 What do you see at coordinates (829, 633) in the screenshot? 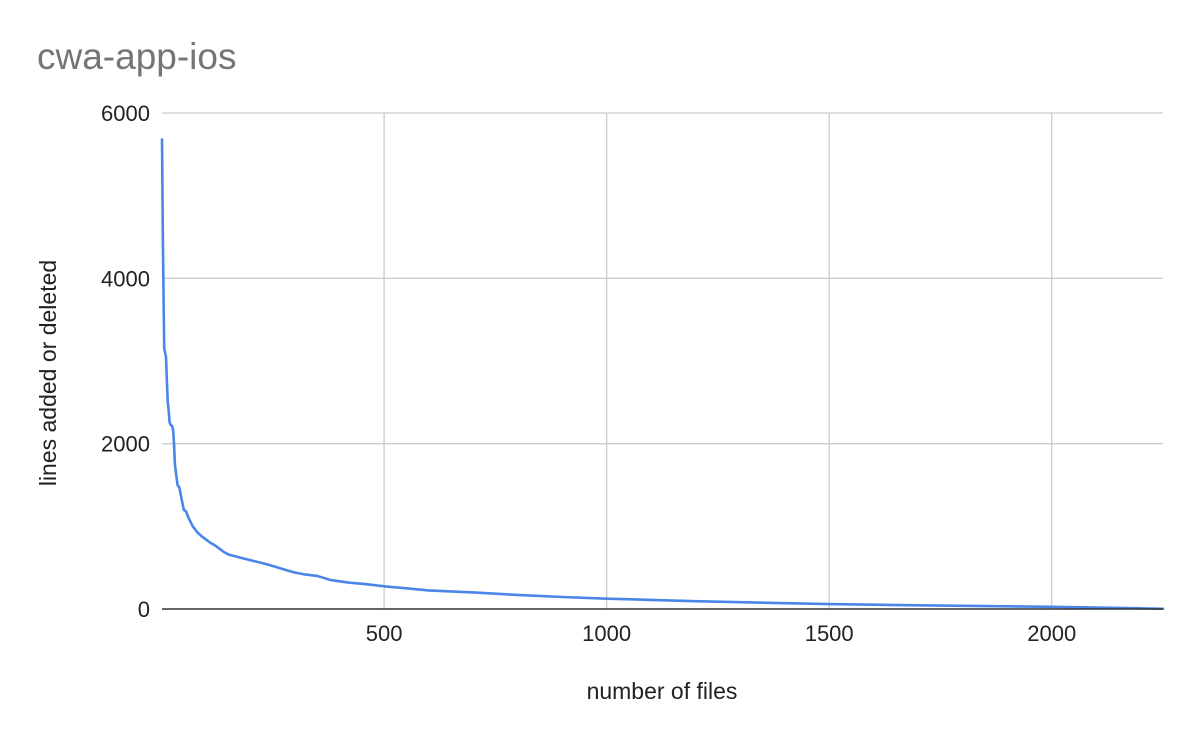
I see `x-tick-label: 1500` at bounding box center [829, 633].